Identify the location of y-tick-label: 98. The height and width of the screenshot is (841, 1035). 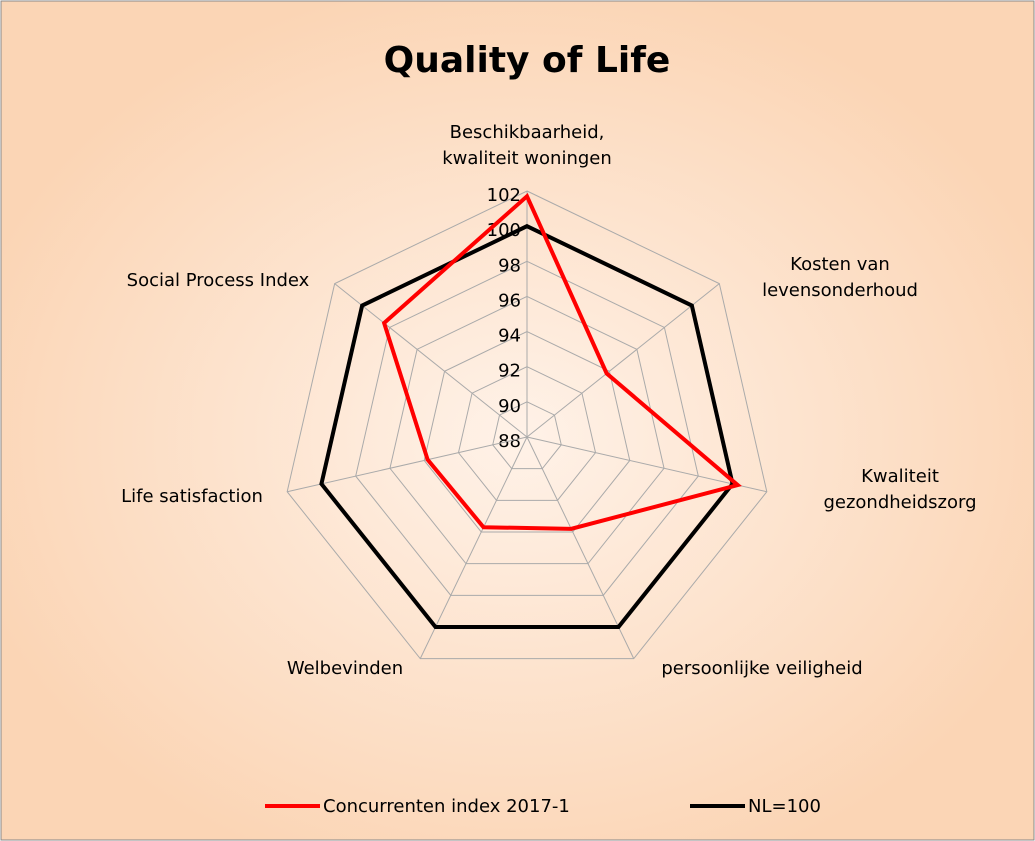
(509, 265).